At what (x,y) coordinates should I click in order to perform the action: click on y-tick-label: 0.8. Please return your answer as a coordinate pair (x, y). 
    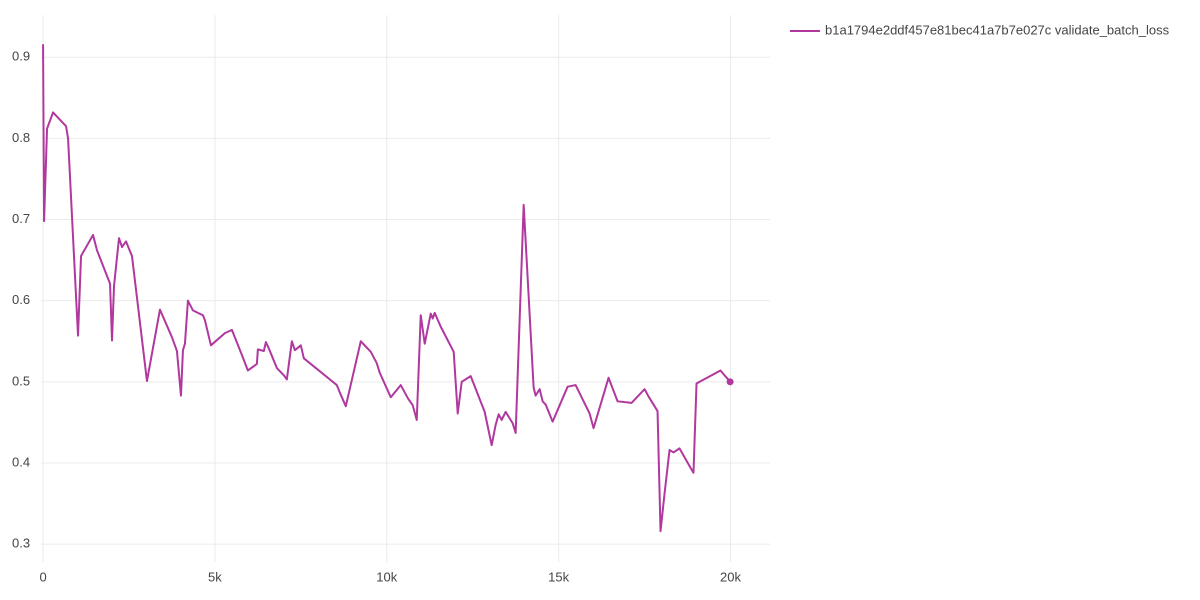
    Looking at the image, I should click on (21, 137).